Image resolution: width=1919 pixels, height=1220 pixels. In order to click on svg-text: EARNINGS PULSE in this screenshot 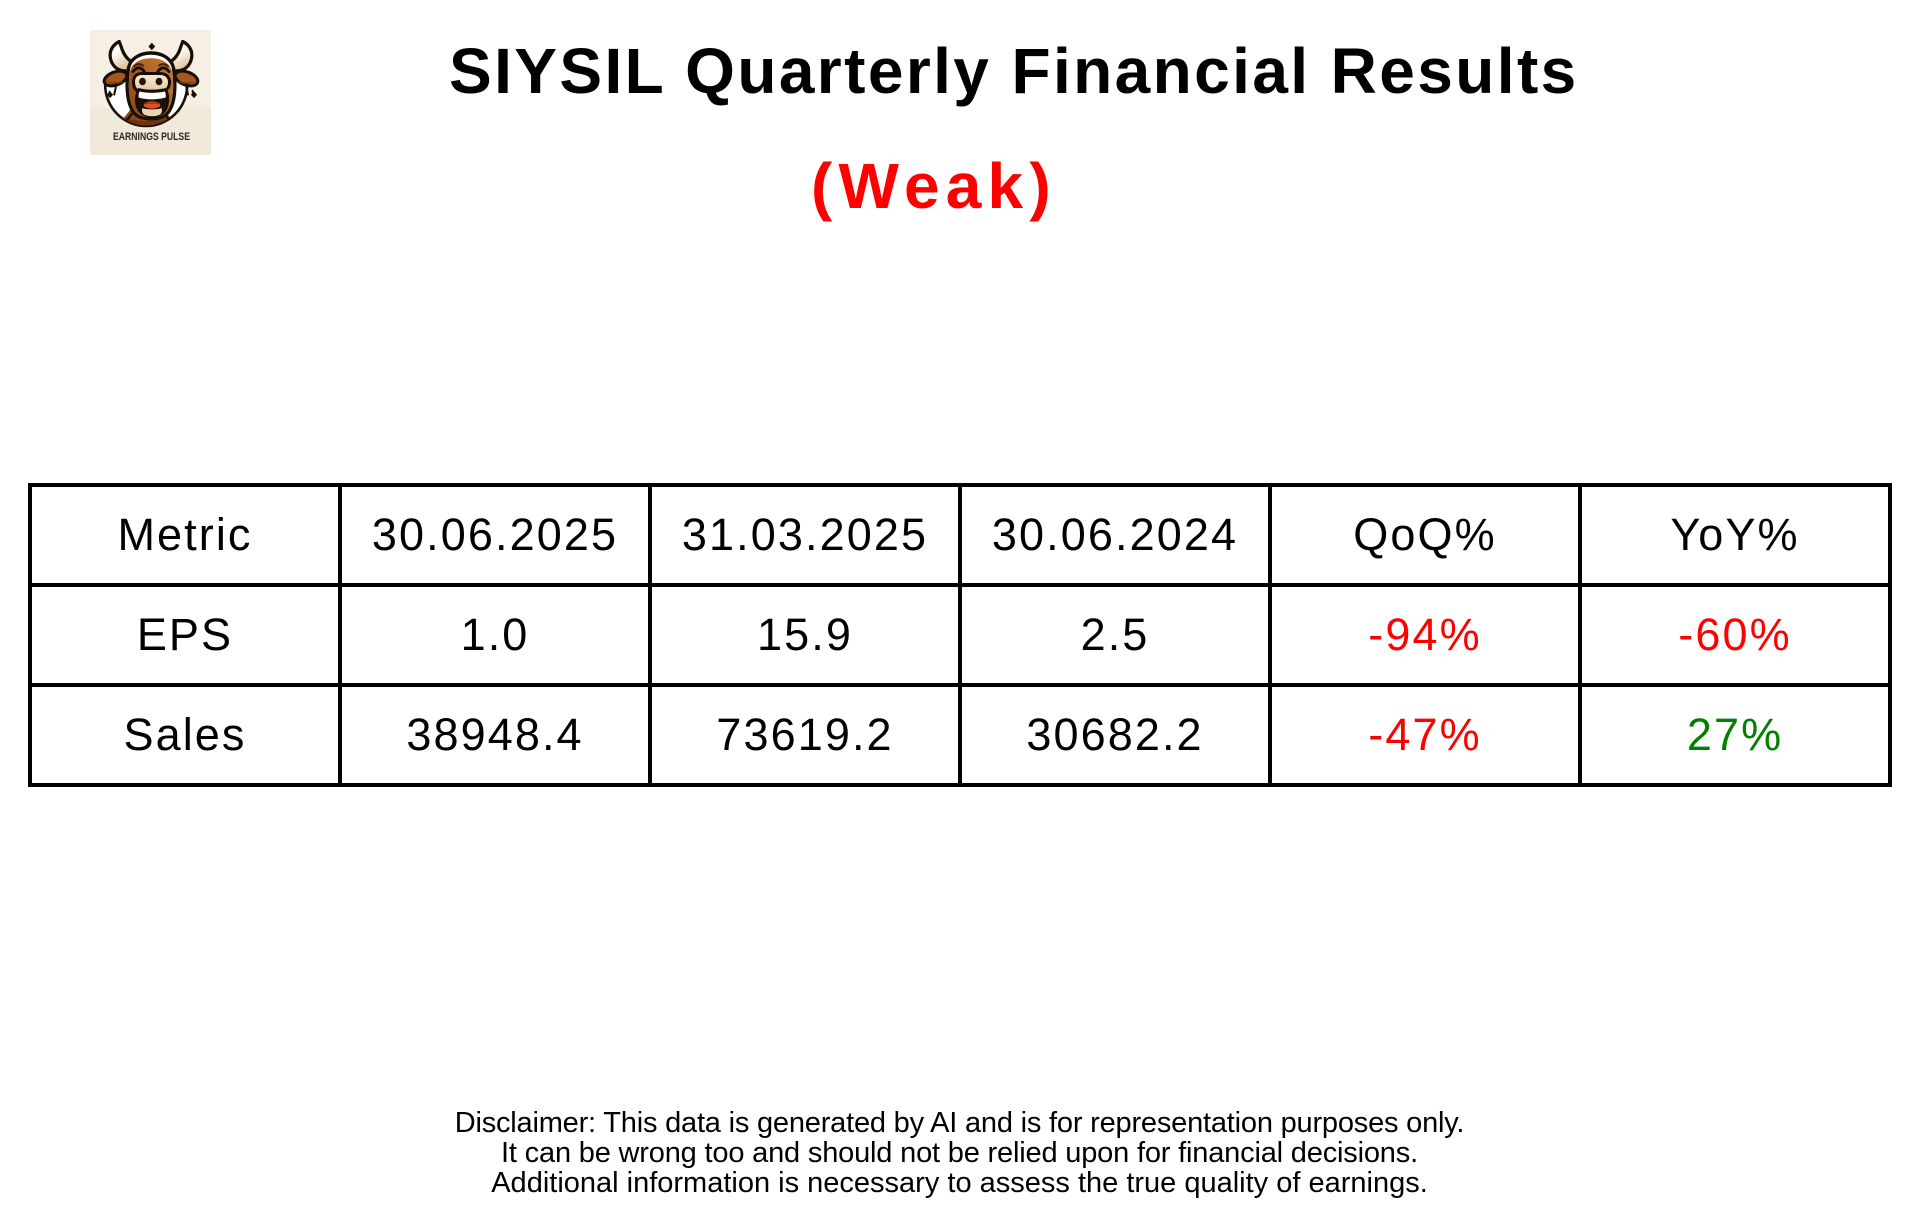, I will do `click(151, 137)`.